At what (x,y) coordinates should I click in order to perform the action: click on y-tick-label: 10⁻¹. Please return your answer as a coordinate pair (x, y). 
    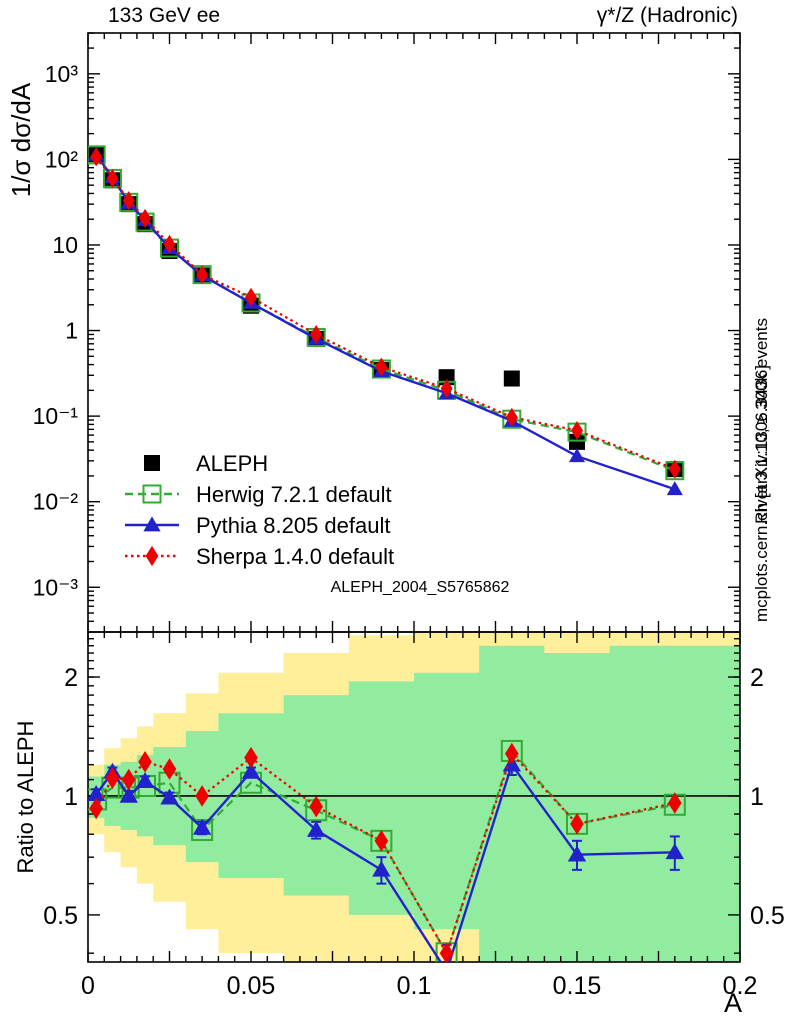
    Looking at the image, I should click on (56, 416).